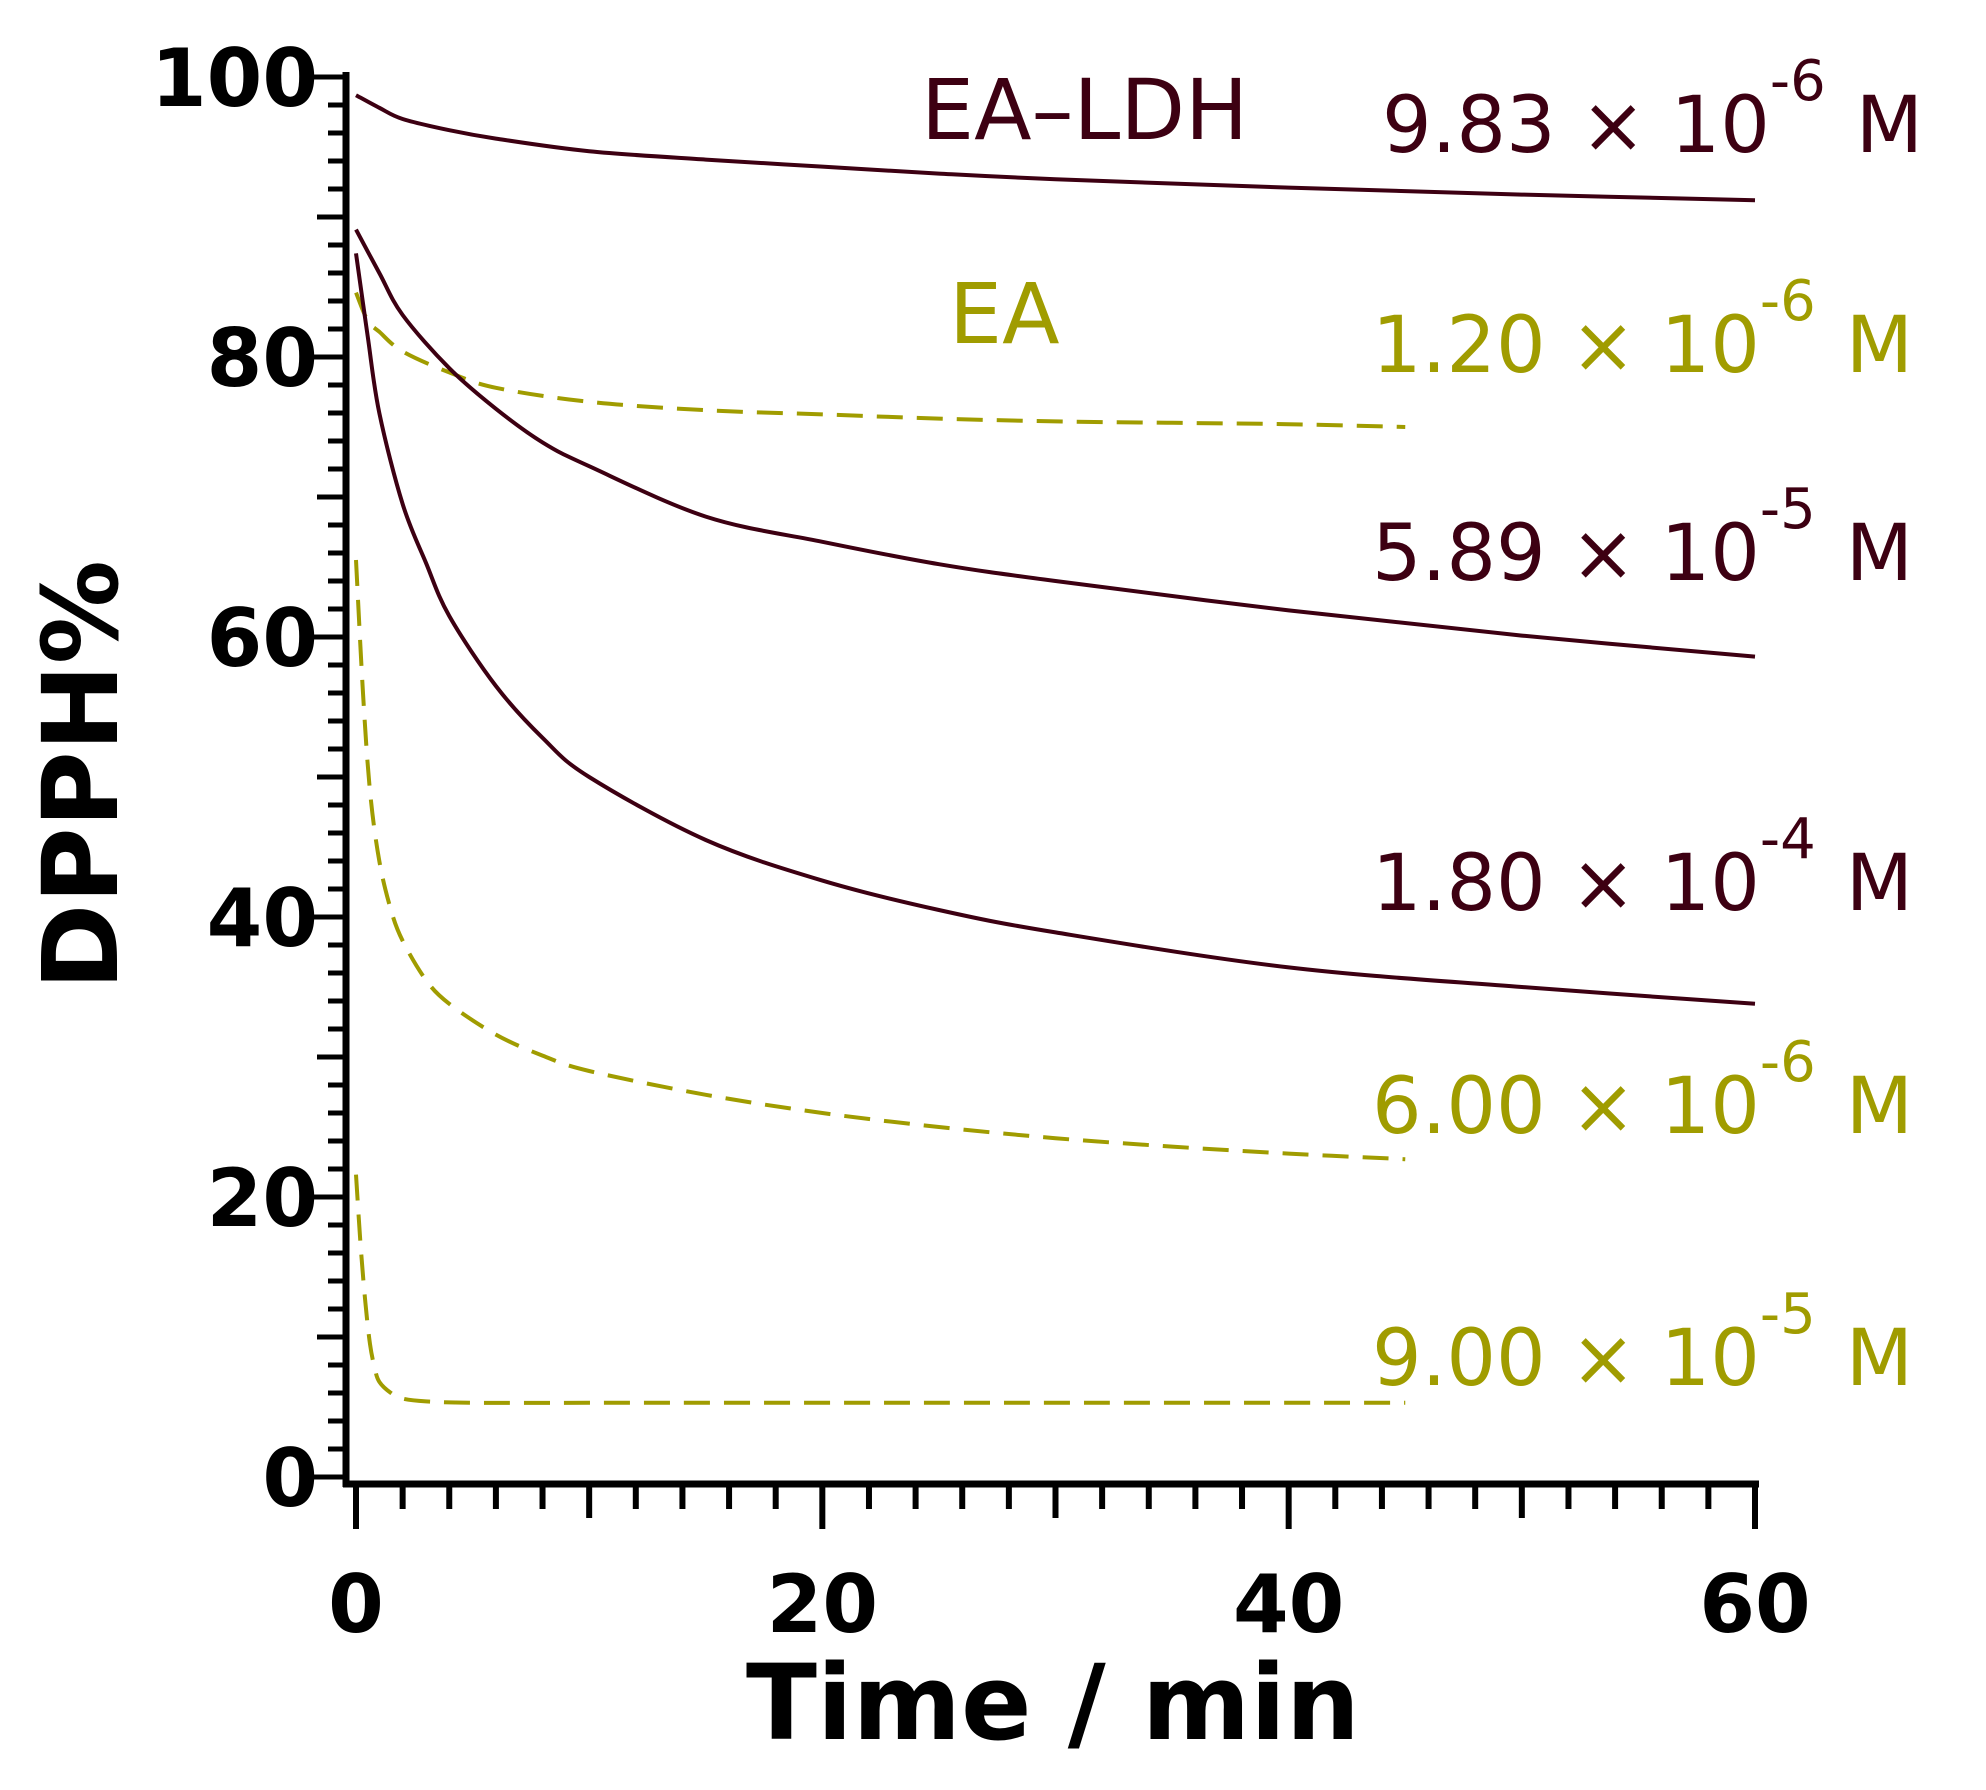 This screenshot has height=1790, width=1986. Describe the element at coordinates (1642, 1091) in the screenshot. I see `series-label-4: 6.00 × 10-6 M` at that location.